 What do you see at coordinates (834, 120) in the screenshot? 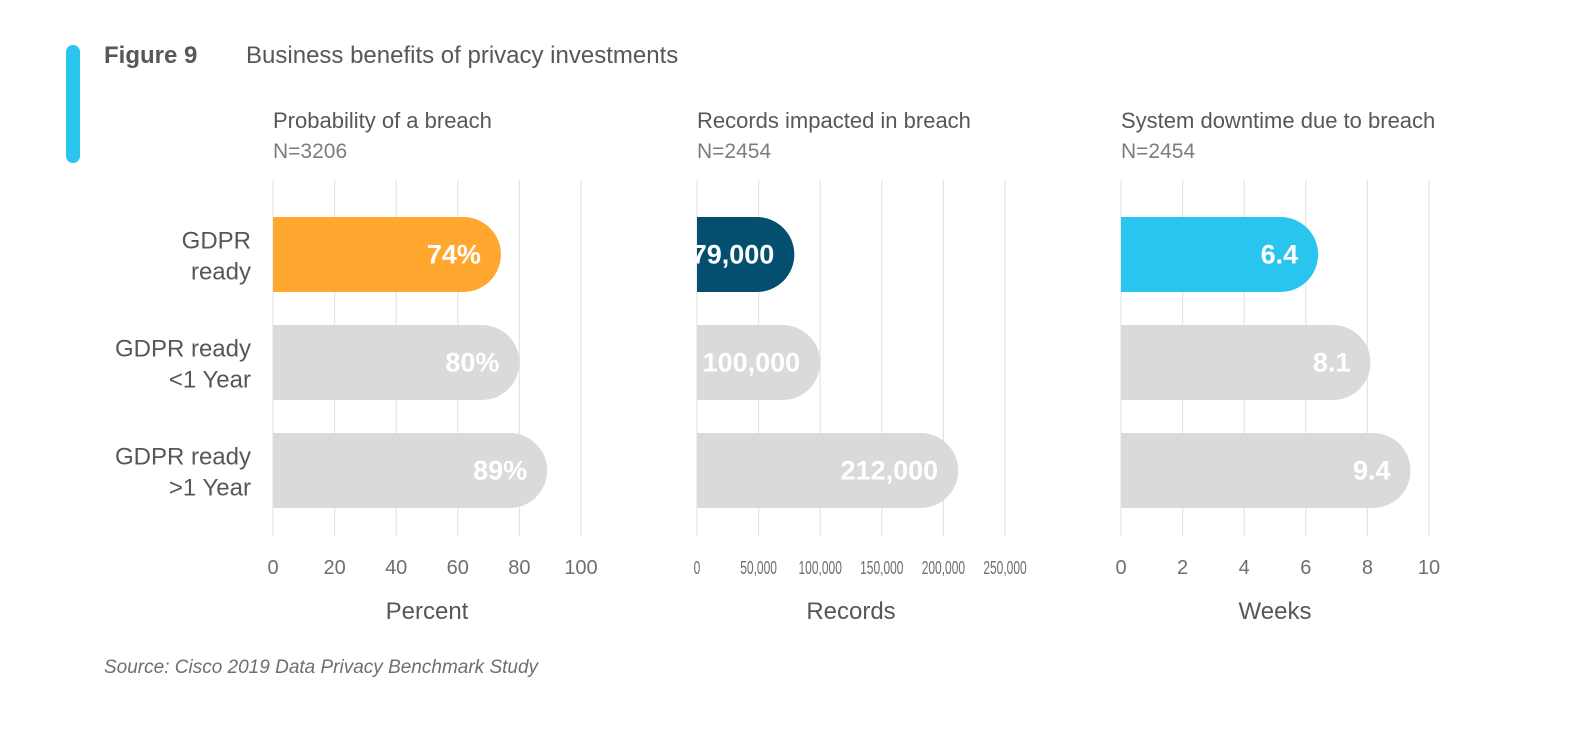
I see `chart-title: Records impacted in breach` at bounding box center [834, 120].